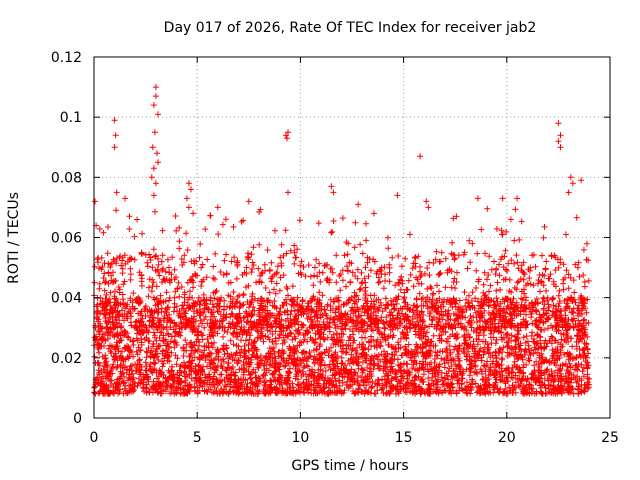 The width and height of the screenshot is (640, 480). Describe the element at coordinates (66, 299) in the screenshot. I see `y-tick-label: 0.04` at that location.